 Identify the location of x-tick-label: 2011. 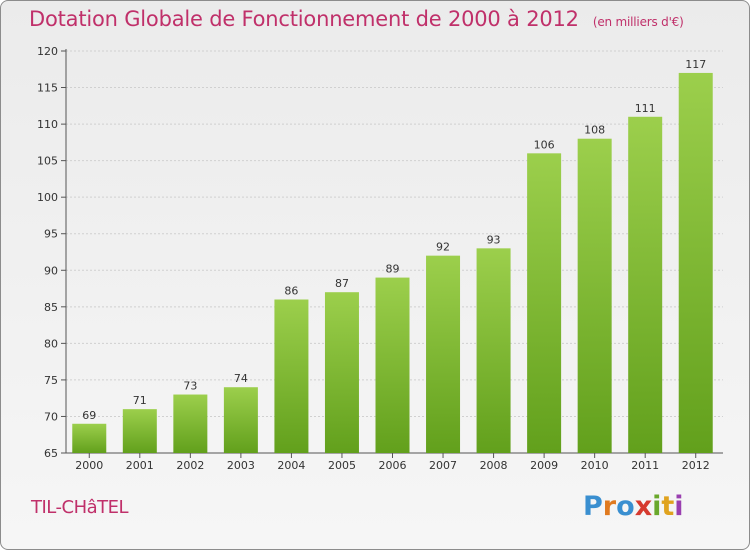
(645, 465).